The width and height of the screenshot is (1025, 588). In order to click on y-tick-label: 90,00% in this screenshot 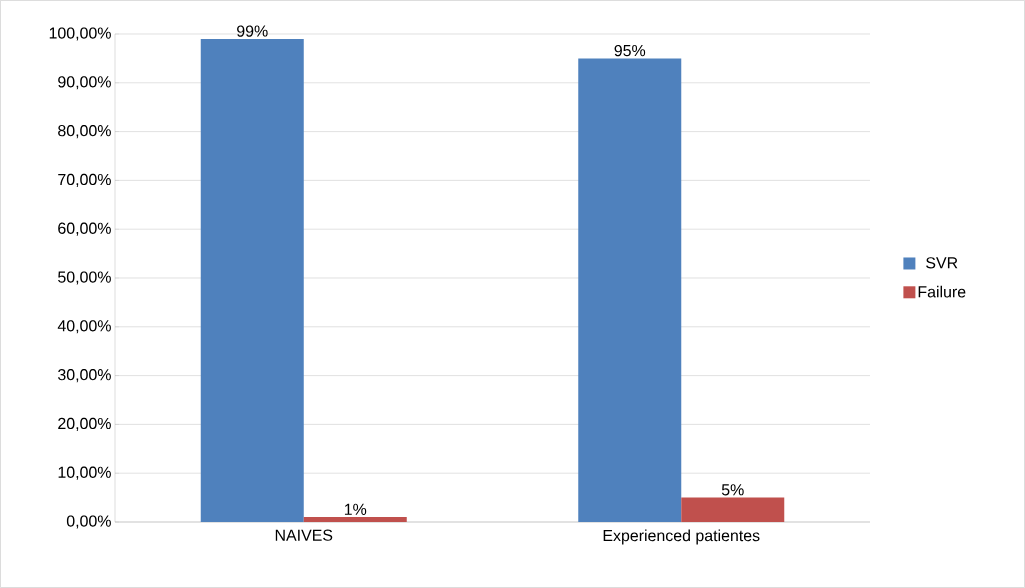, I will do `click(84, 83)`.